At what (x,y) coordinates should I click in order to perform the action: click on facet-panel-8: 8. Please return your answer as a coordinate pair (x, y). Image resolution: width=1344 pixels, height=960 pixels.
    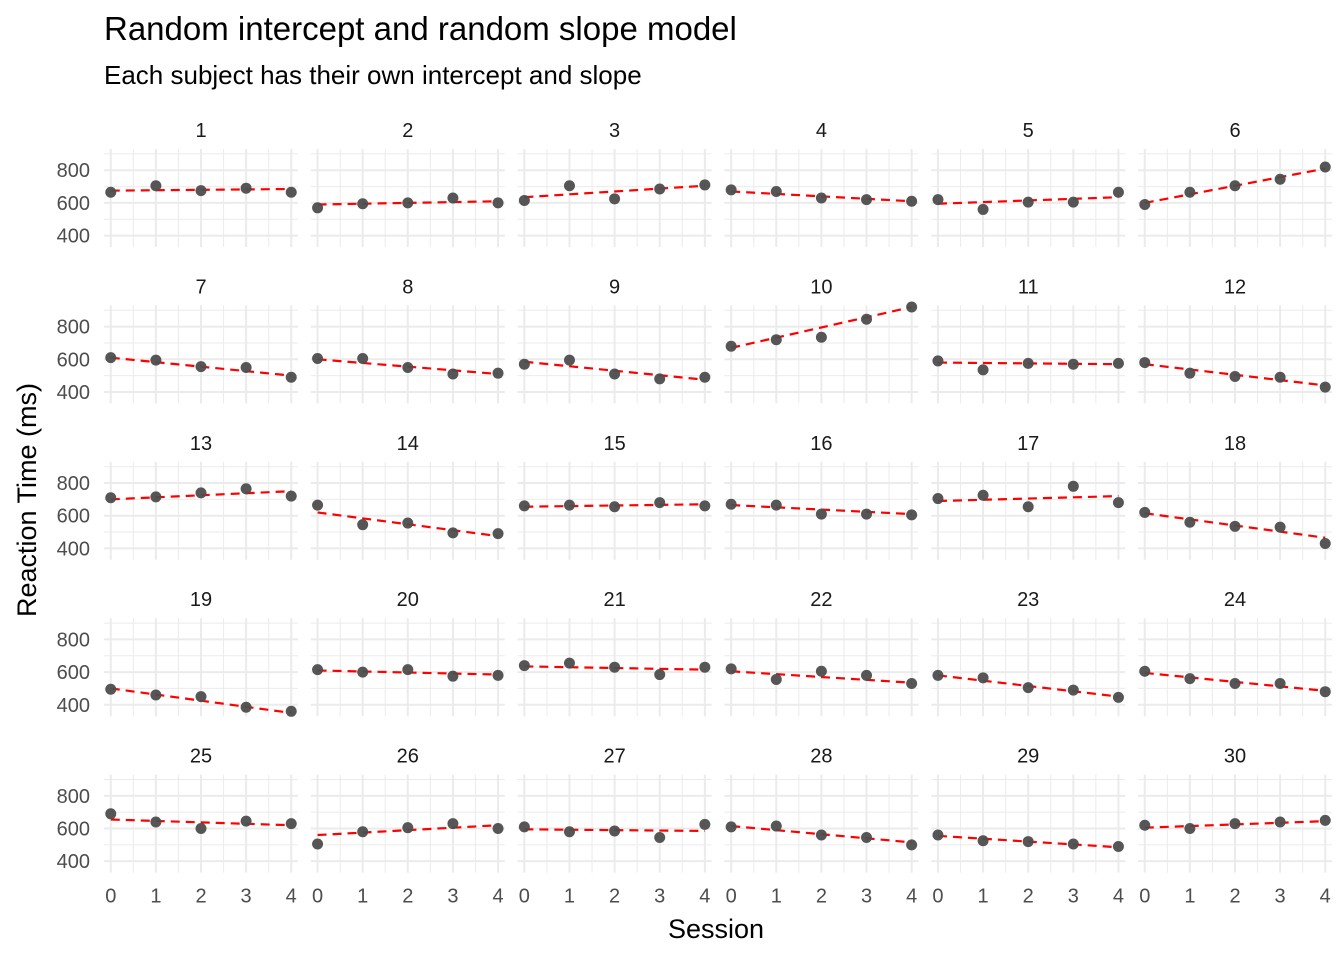
    Looking at the image, I should click on (407, 340).